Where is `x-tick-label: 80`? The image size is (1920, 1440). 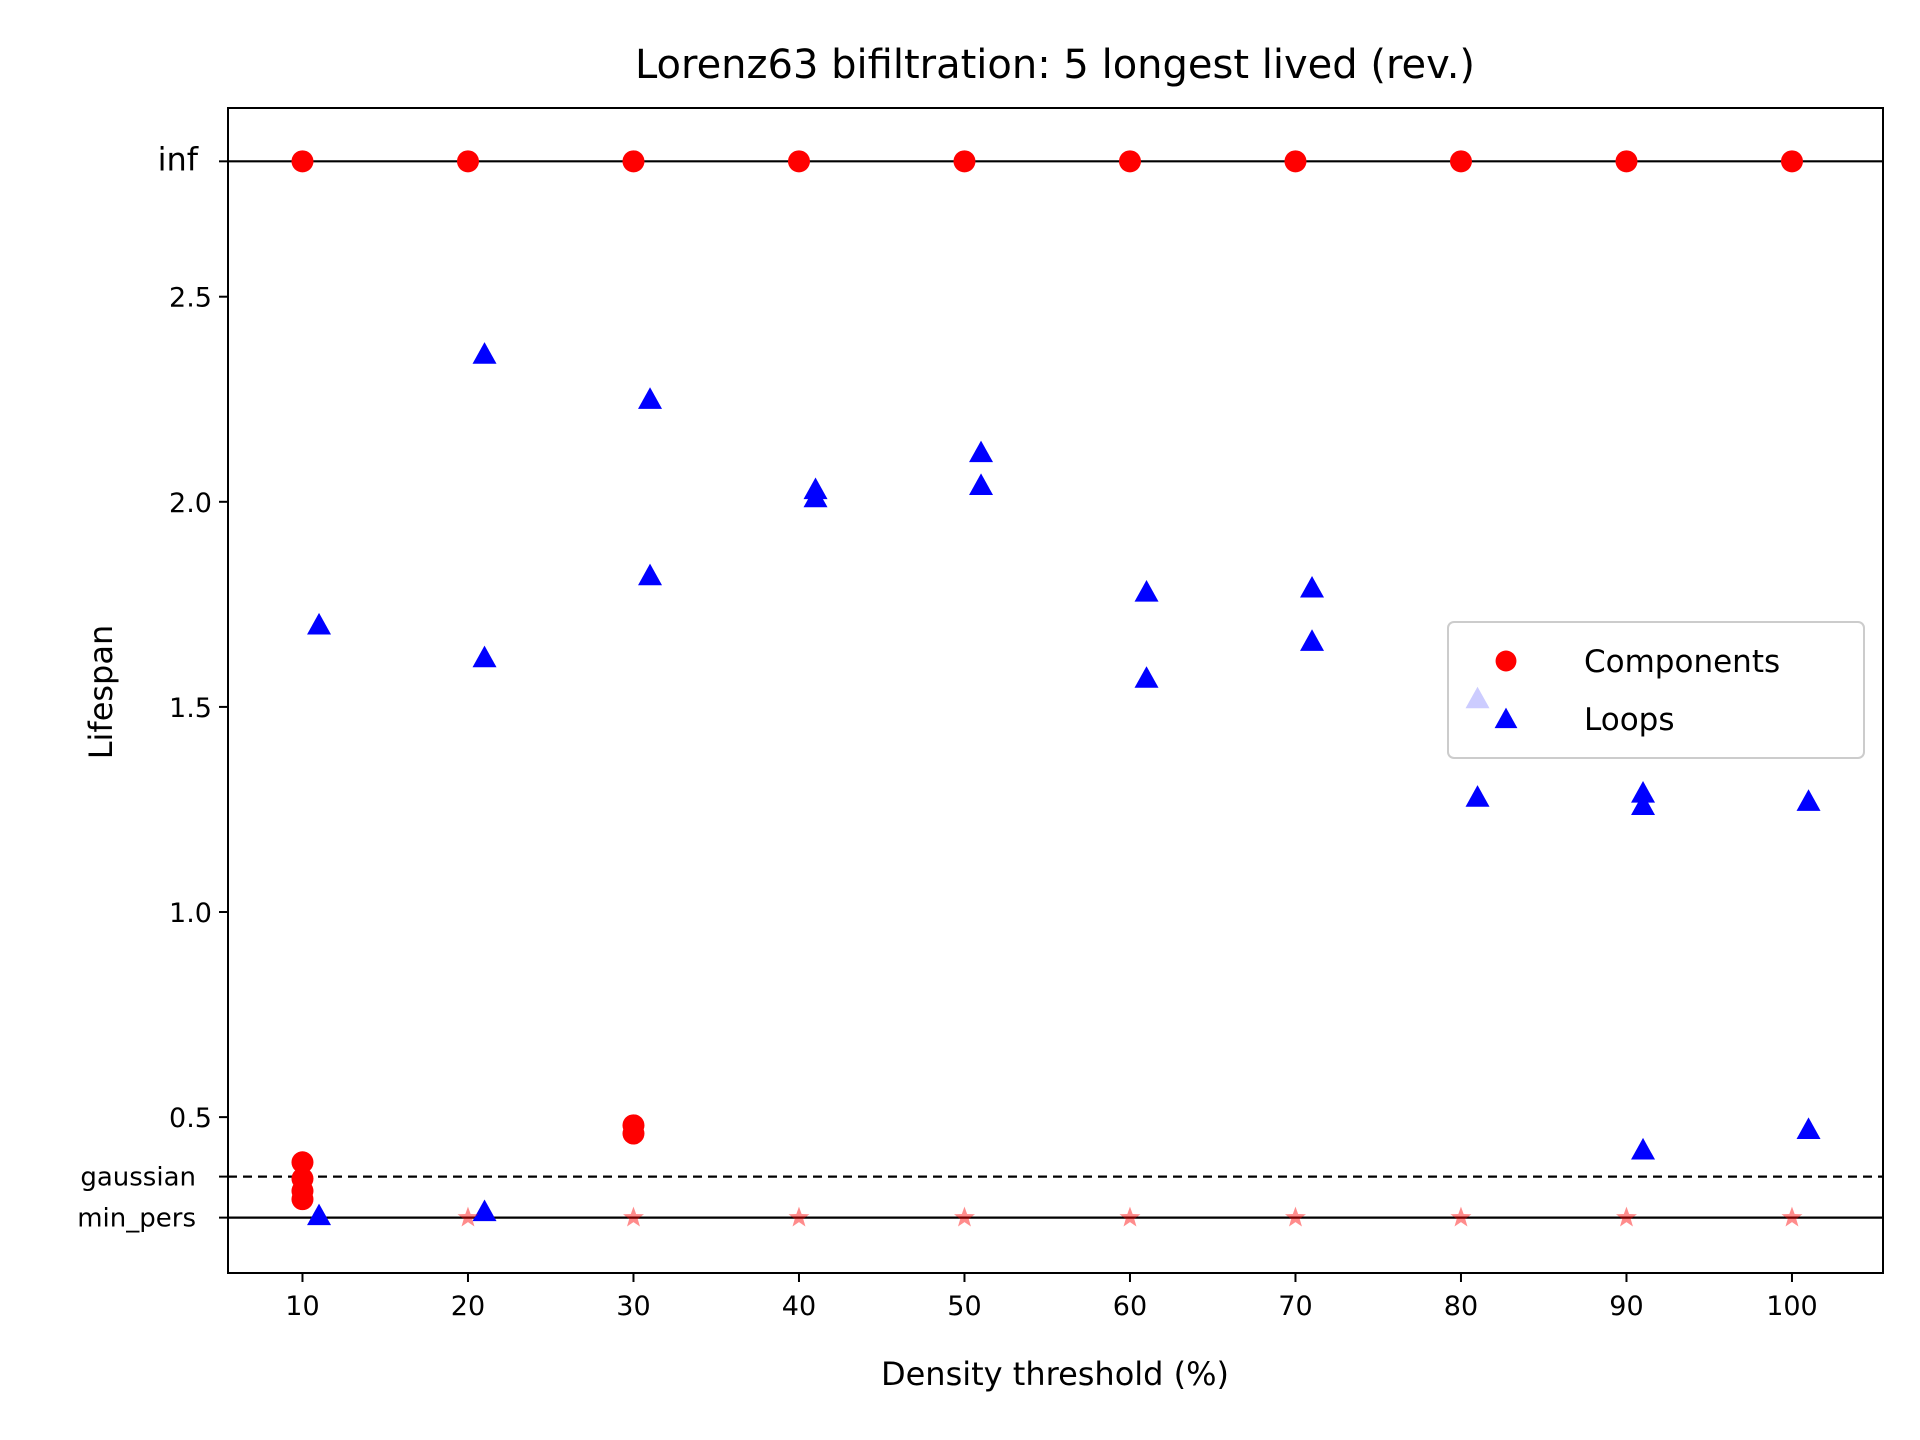
x-tick-label: 80 is located at coordinates (1461, 1306).